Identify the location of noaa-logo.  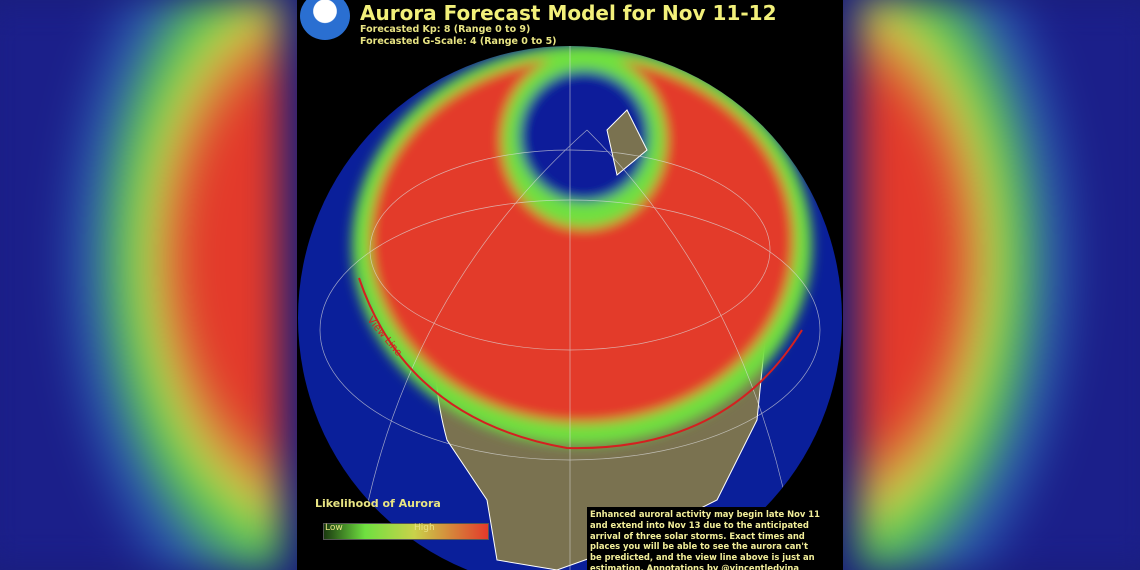
(325, 20).